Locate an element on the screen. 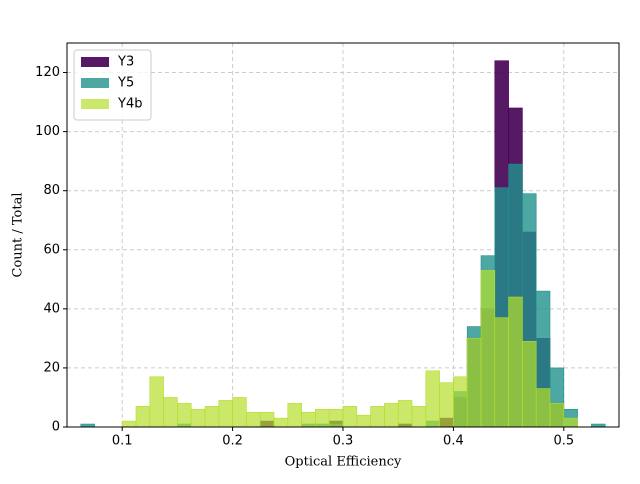 The image size is (640, 484). y-tick-label: 120 is located at coordinates (47, 72).